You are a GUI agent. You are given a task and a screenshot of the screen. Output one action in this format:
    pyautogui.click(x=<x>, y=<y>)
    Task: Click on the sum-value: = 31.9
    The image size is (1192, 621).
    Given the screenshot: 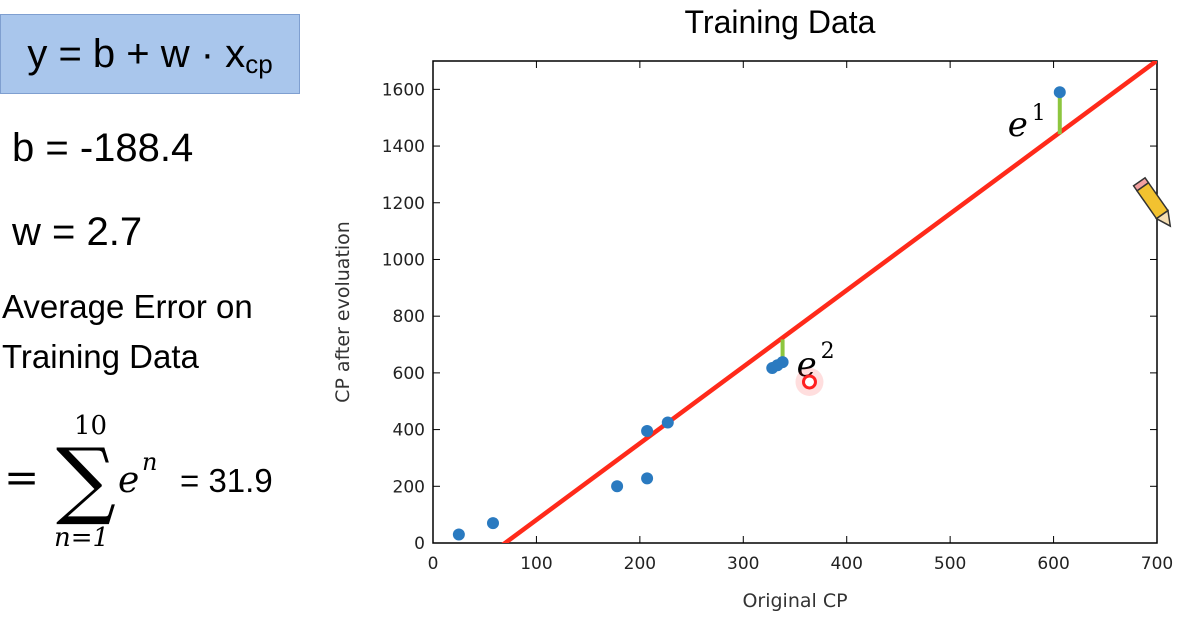 What is the action you would take?
    pyautogui.click(x=226, y=480)
    